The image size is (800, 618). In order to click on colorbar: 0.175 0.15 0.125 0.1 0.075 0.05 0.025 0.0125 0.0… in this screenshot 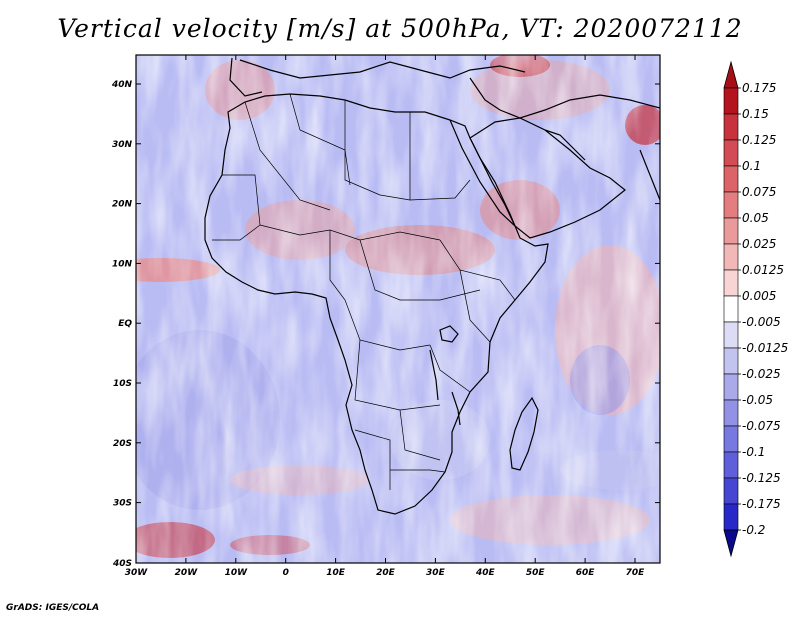, I will do `click(755, 309)`.